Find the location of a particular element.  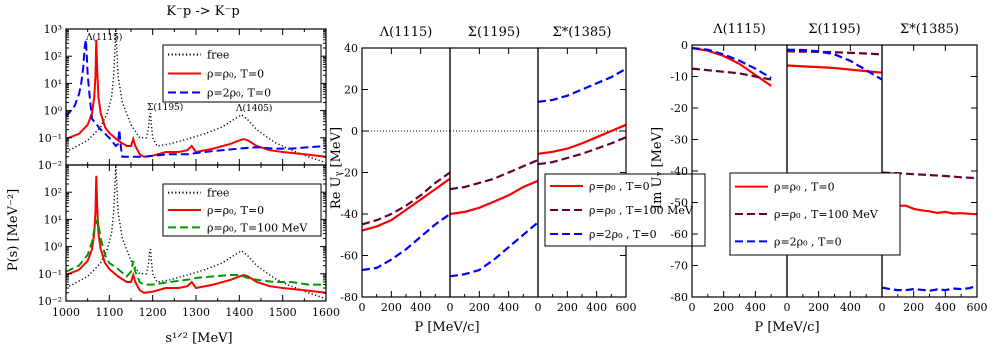

ch-b-panel2-series--t-100-mev is located at coordinates (582, 151).